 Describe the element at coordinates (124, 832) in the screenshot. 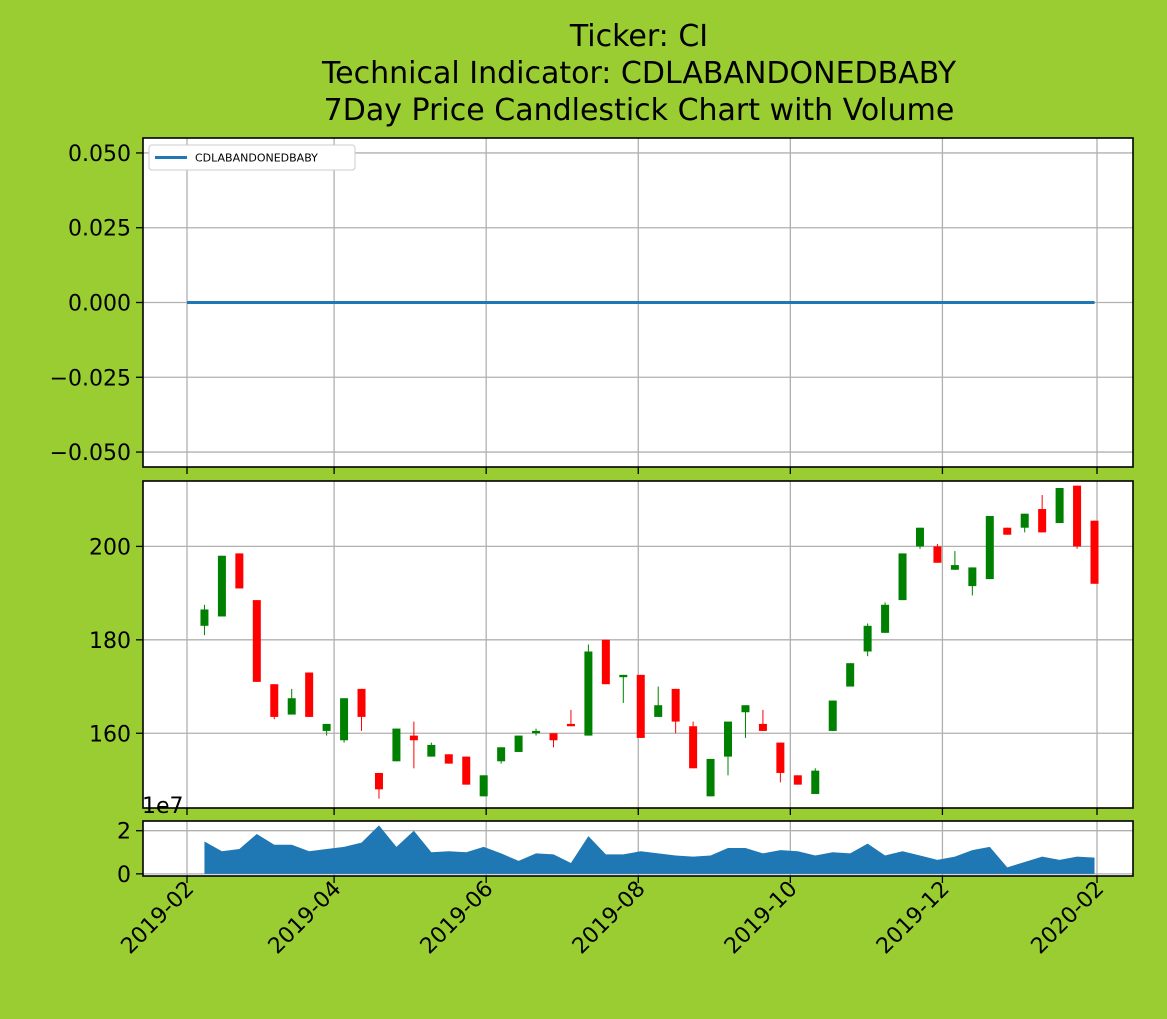

I see `volume-ytick-label-1: 2` at that location.